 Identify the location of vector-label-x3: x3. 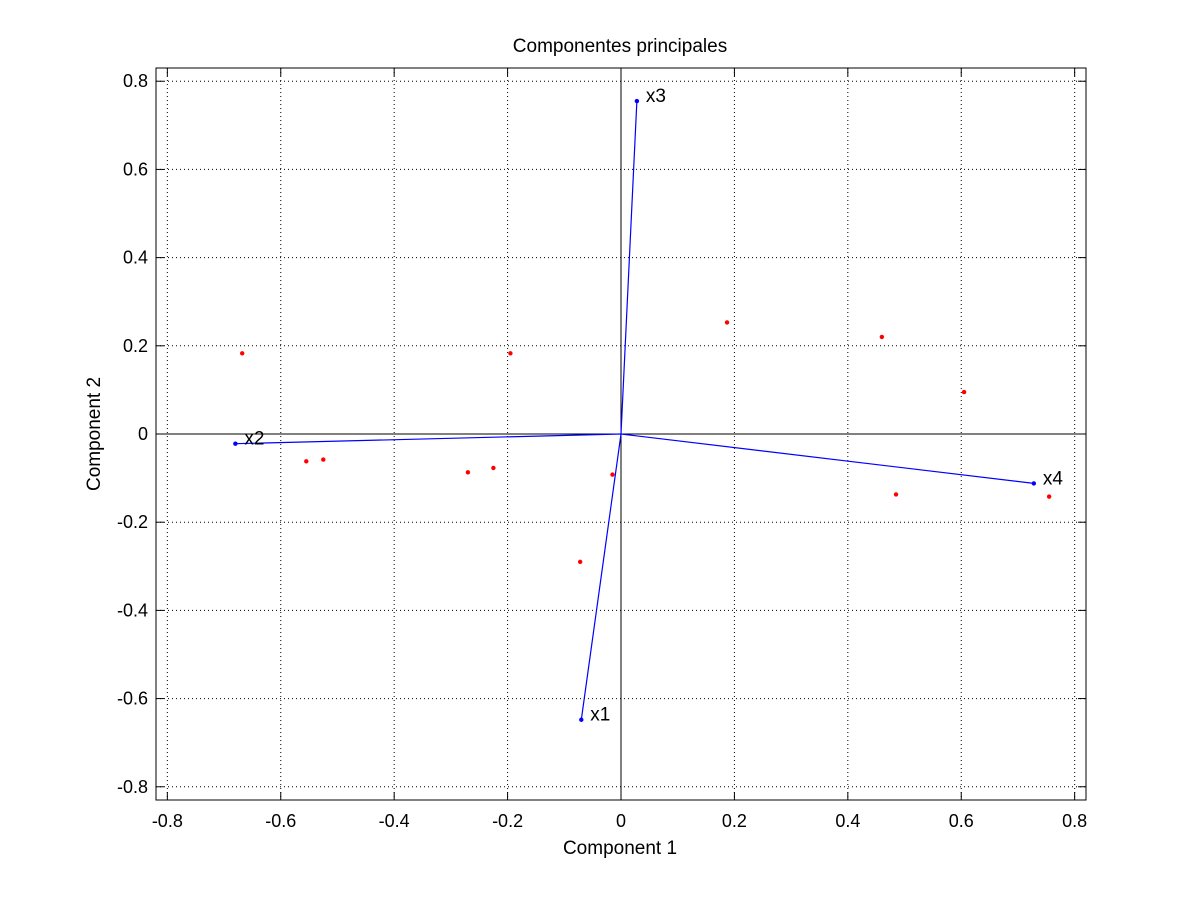
(656, 96).